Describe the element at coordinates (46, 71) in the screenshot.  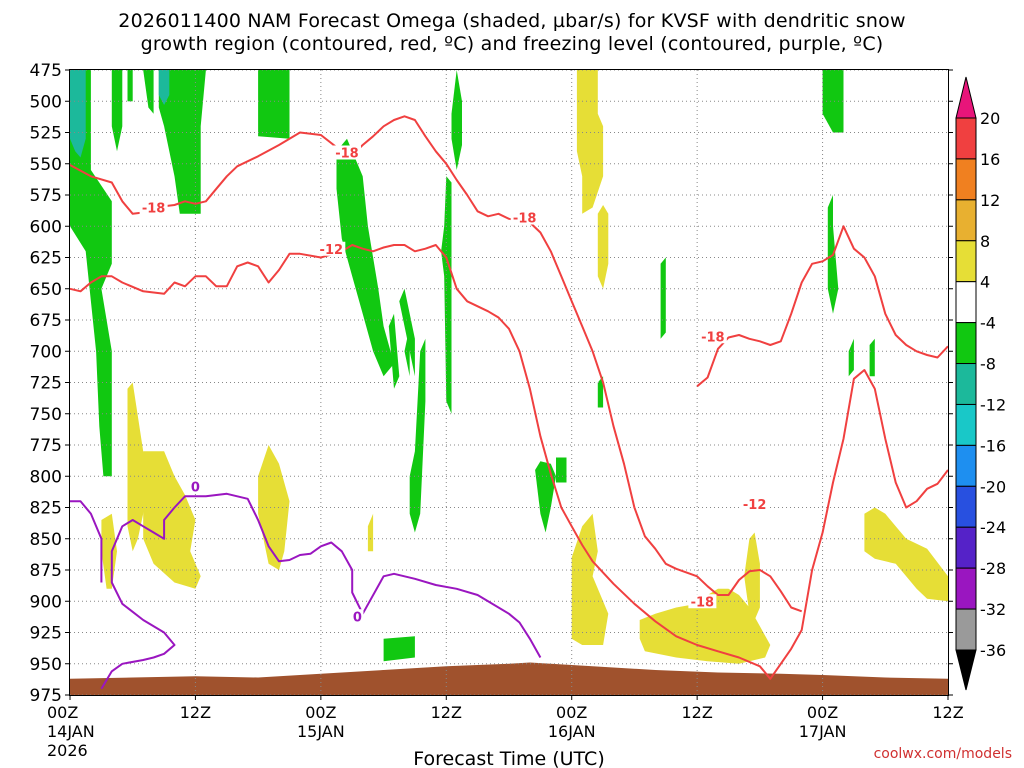
I see `y-tick-label: 475` at that location.